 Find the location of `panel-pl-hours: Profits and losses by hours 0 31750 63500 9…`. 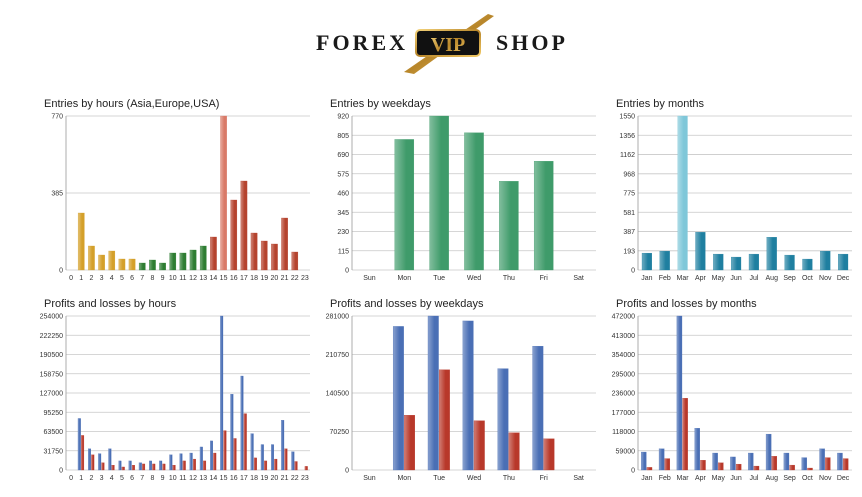

panel-pl-hours: Profits and losses by hours 0 31750 63500 9… is located at coordinates (176, 393).